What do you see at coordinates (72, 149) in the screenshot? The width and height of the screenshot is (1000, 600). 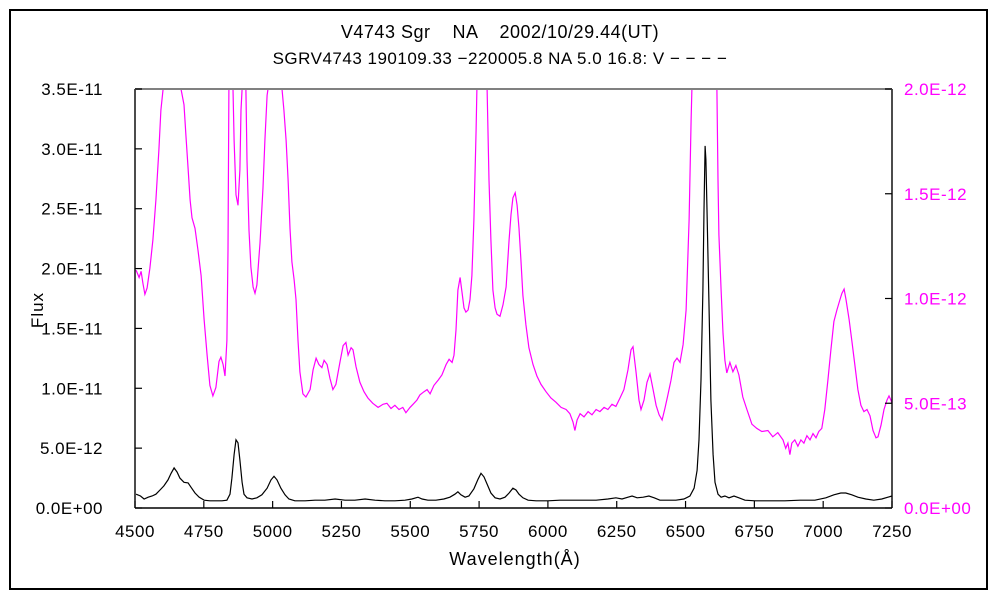 I see `y-left-tick-label: 3.0E-11` at bounding box center [72, 149].